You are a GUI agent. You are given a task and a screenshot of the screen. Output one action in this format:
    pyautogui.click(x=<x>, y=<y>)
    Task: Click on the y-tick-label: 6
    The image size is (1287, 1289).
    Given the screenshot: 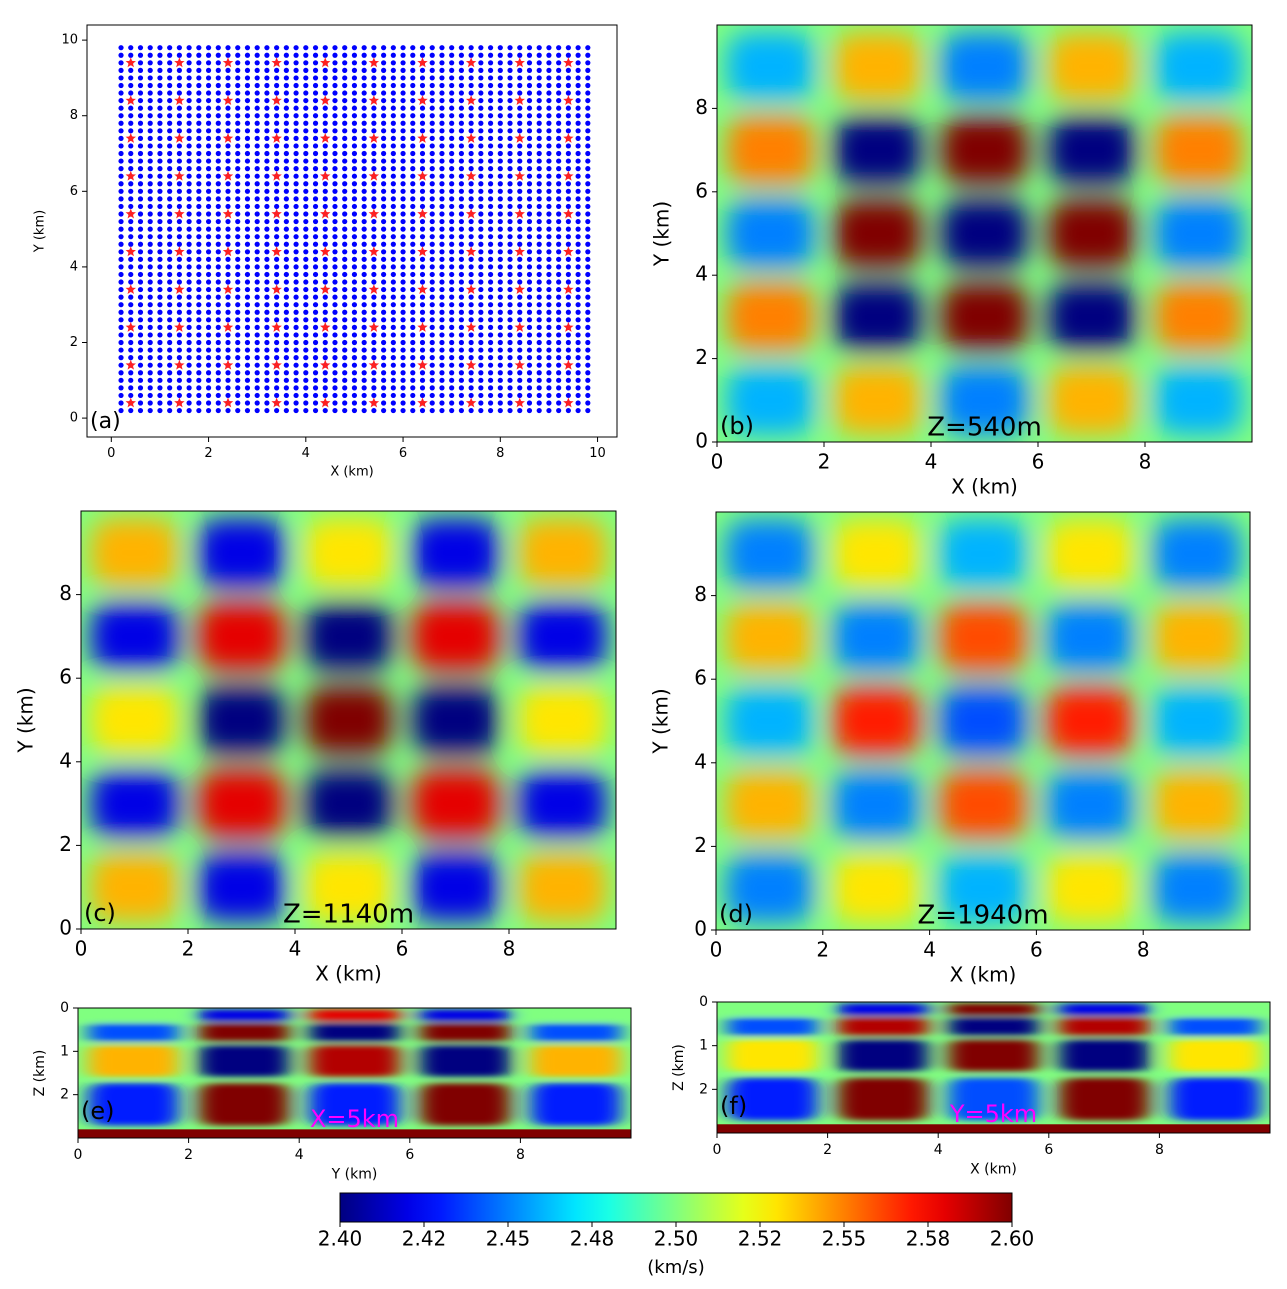 What is the action you would take?
    pyautogui.click(x=74, y=191)
    